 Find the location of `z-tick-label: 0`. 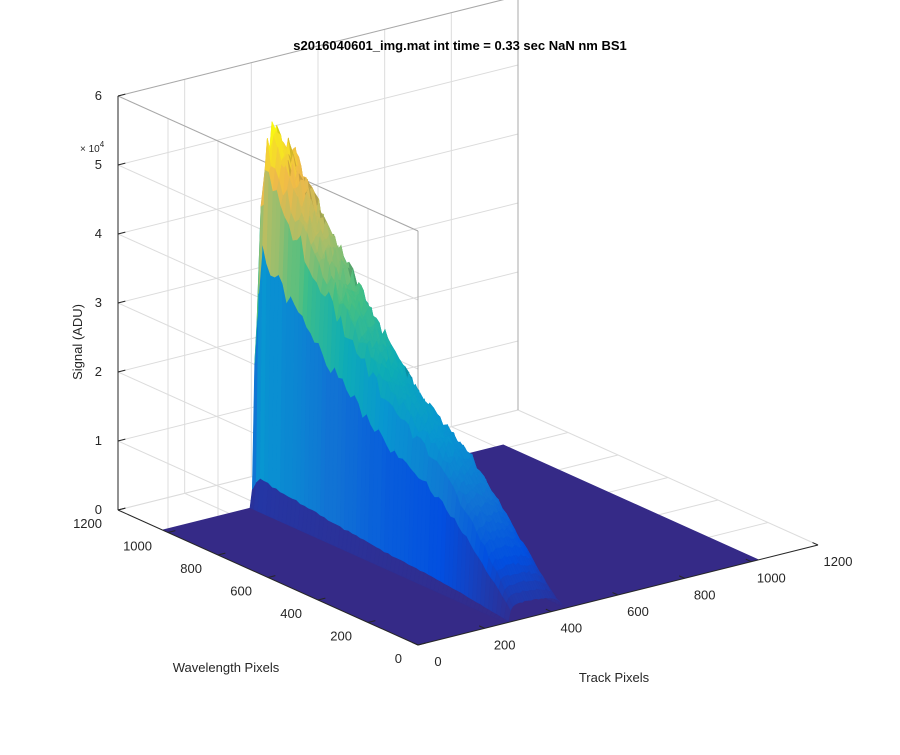

z-tick-label: 0 is located at coordinates (98, 509).